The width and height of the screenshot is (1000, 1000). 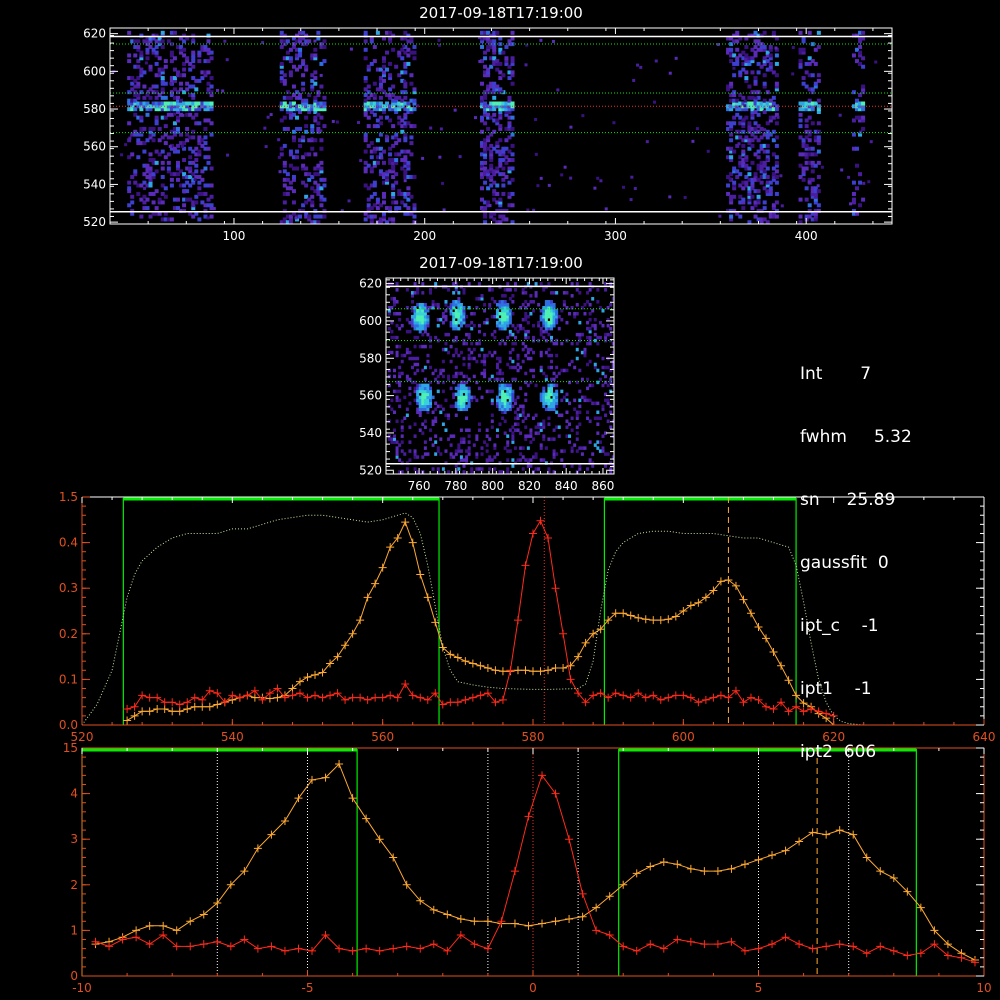 What do you see at coordinates (94, 184) in the screenshot?
I see `heatmap-top-ytick-label: 540` at bounding box center [94, 184].